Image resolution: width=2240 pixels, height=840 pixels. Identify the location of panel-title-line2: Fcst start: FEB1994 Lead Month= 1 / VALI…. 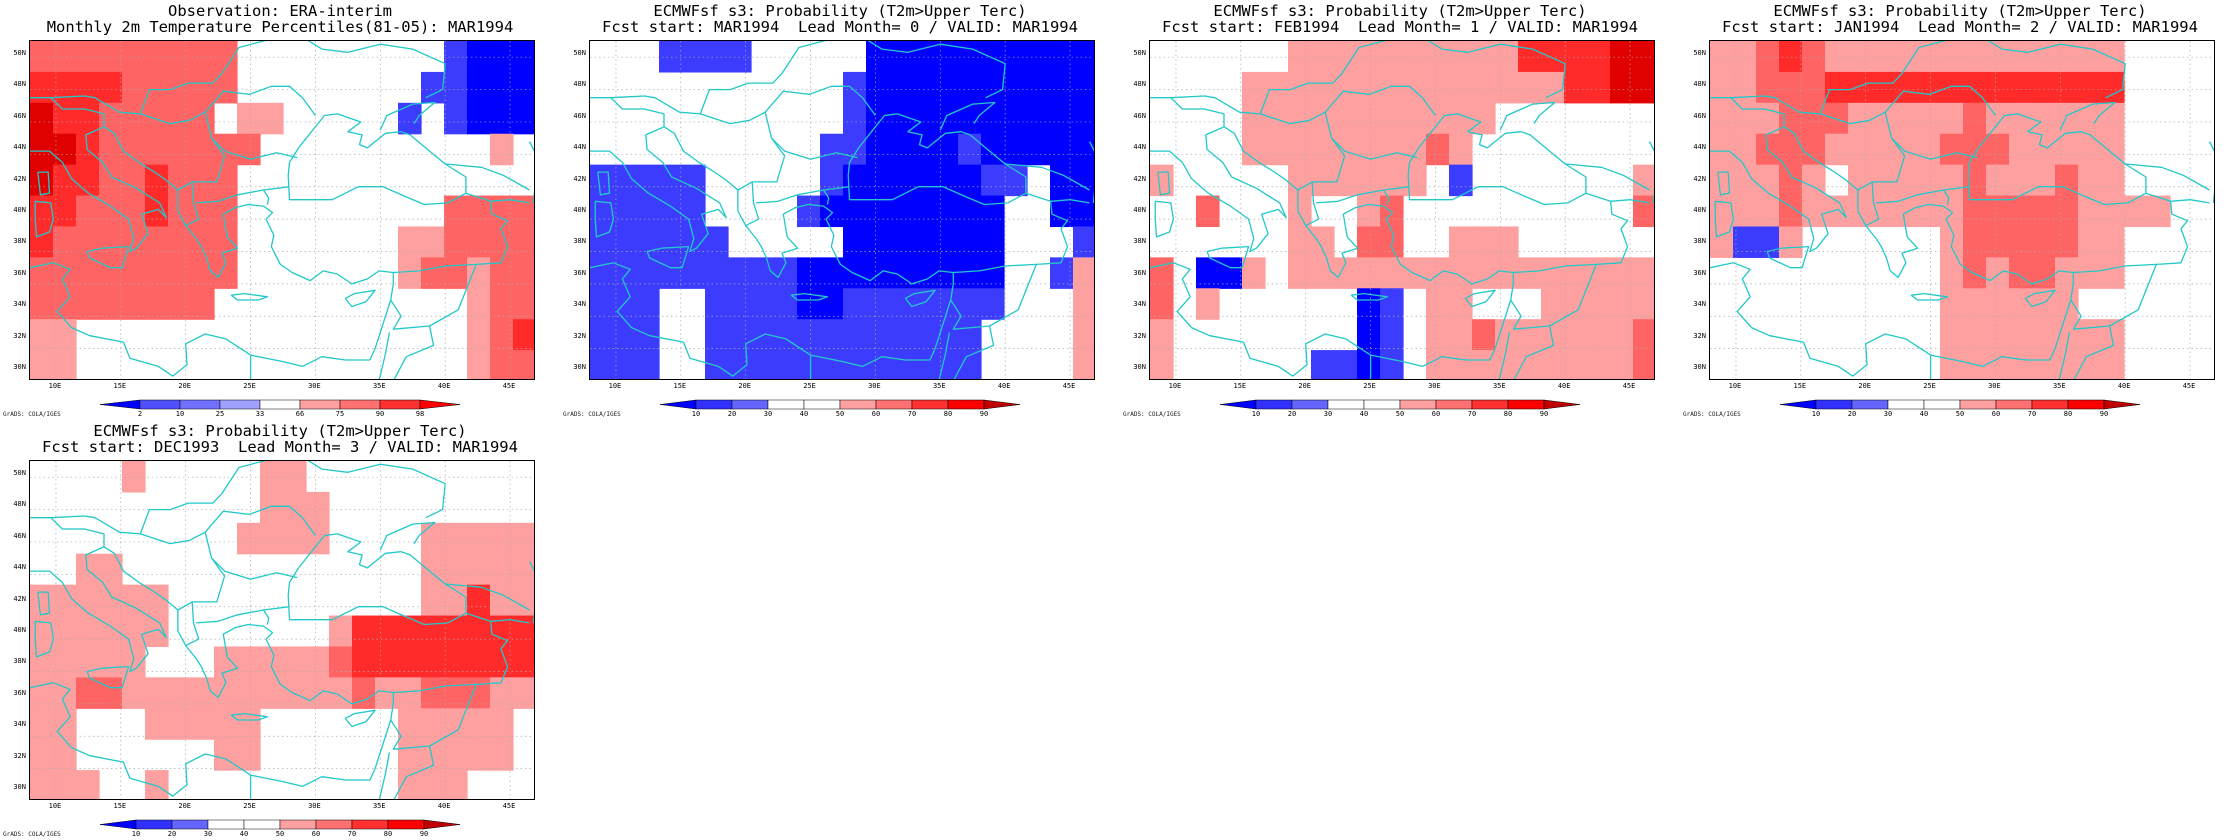
(1400, 27).